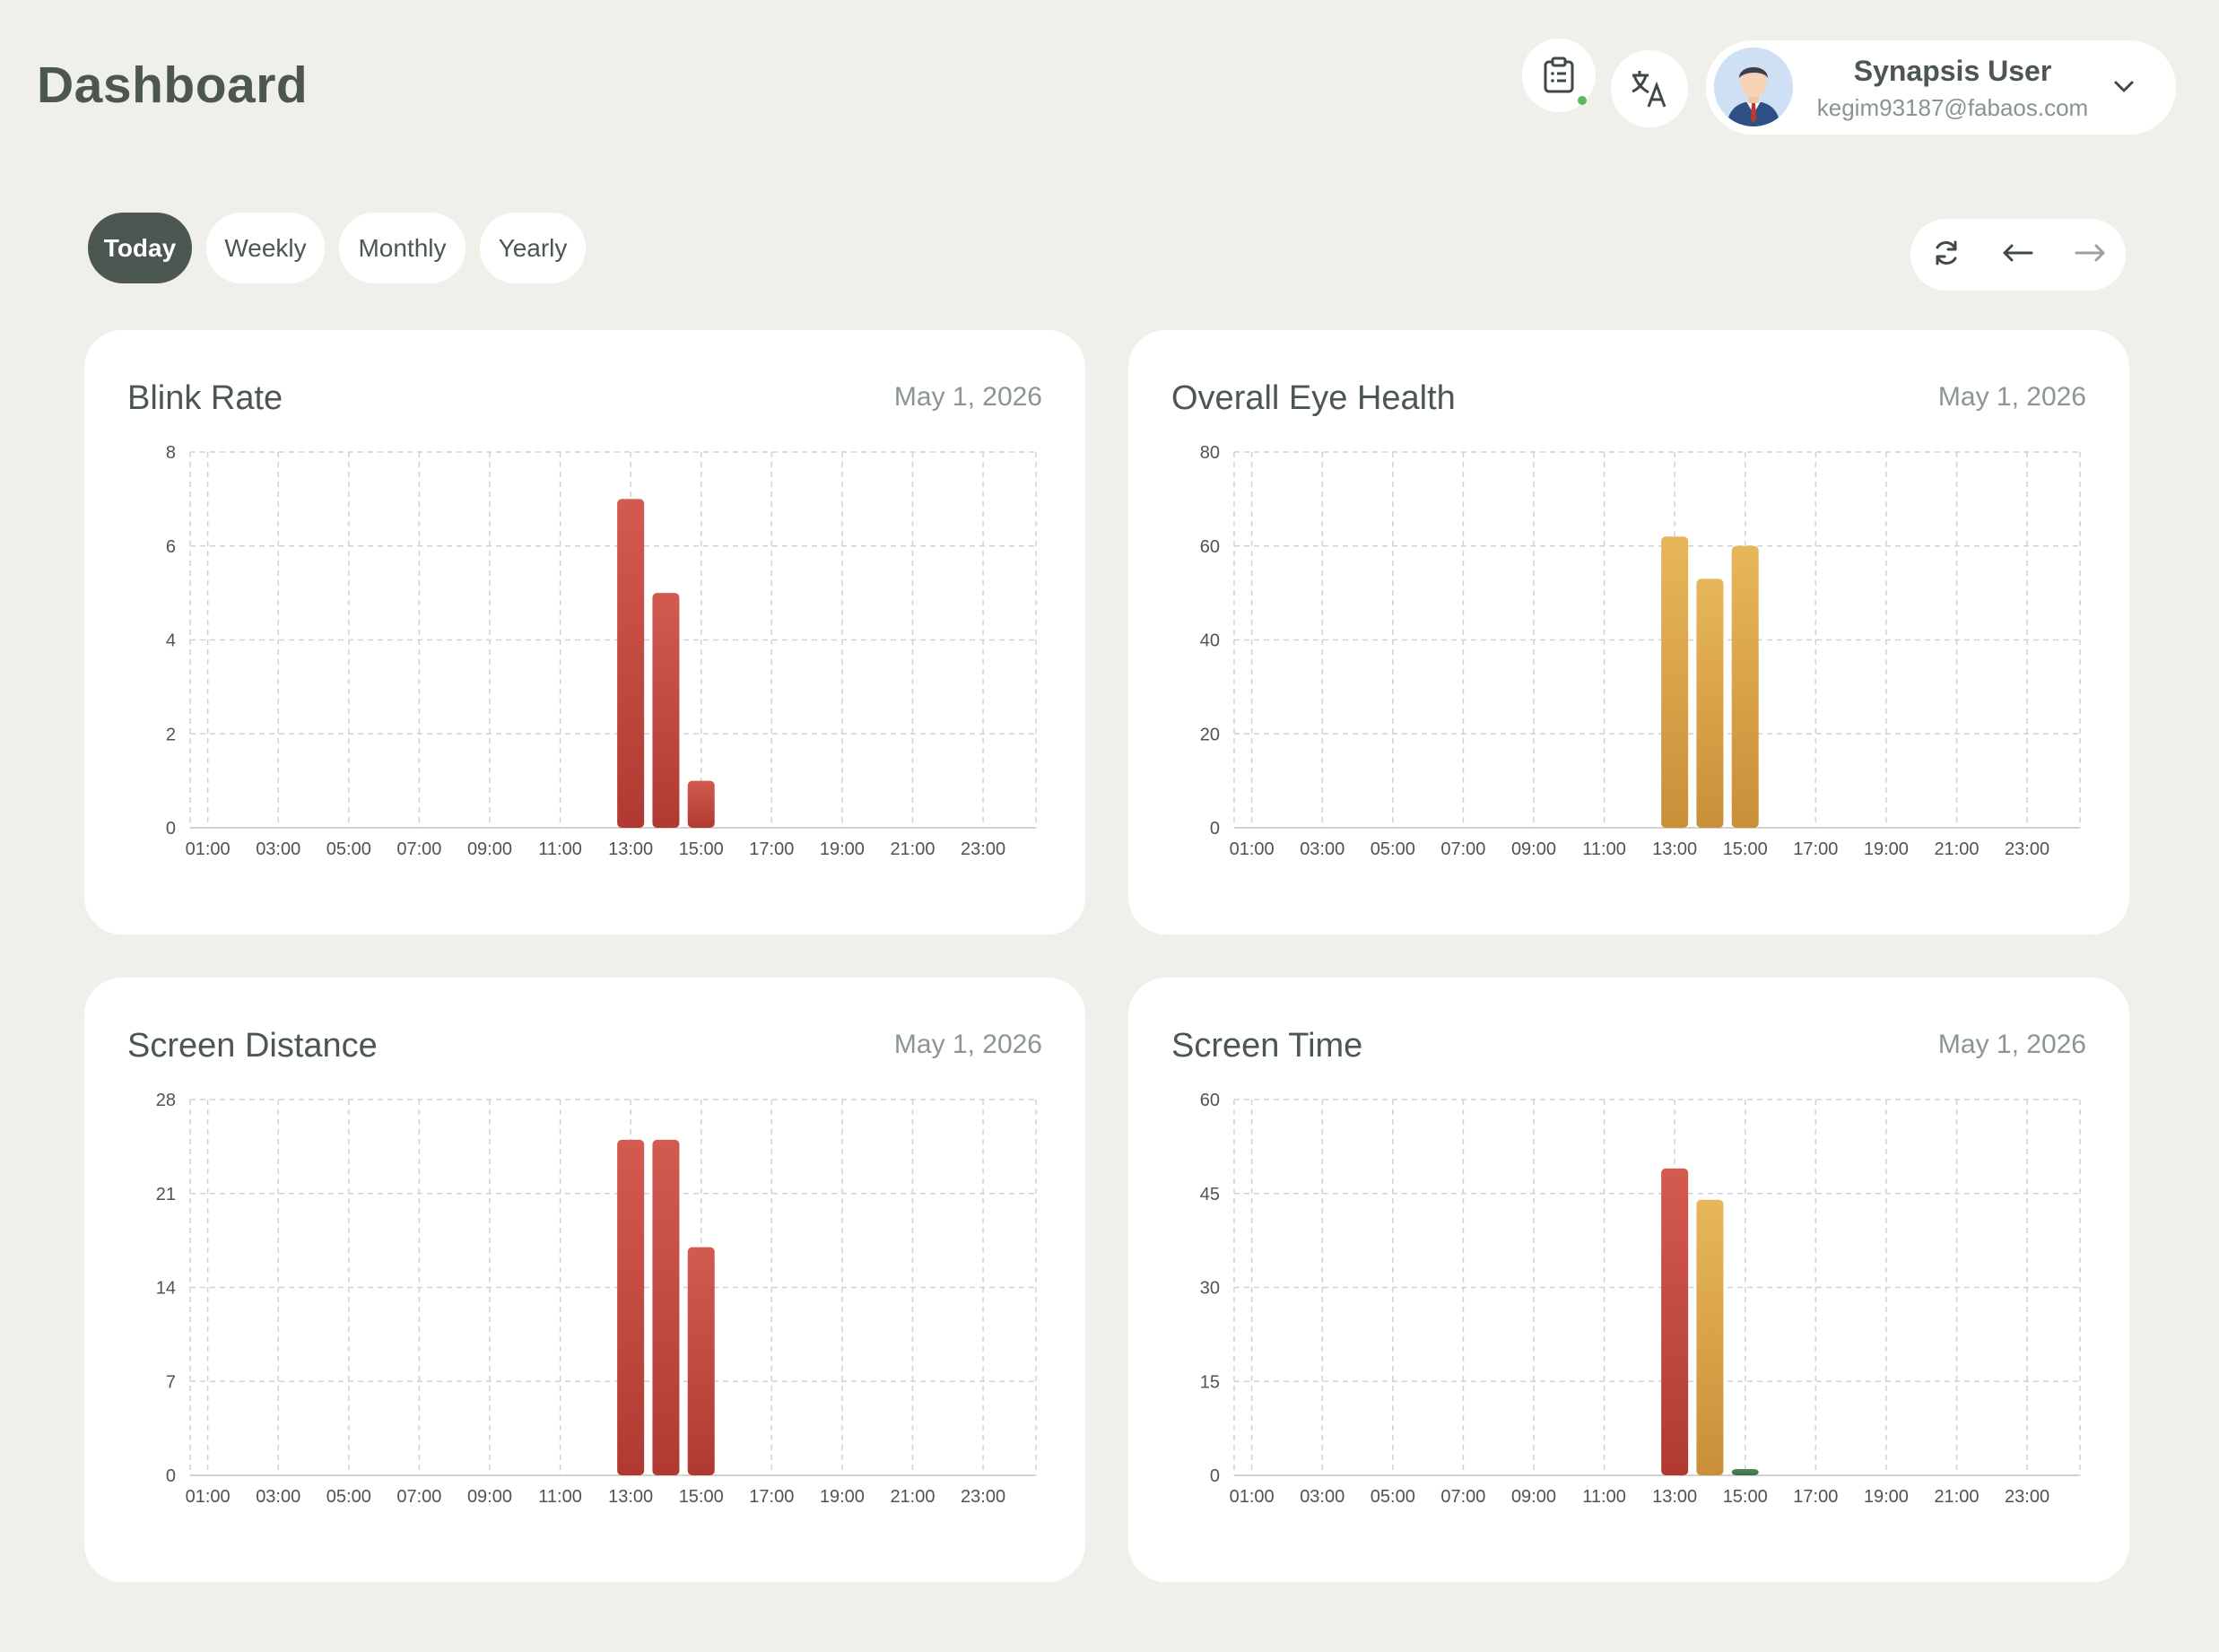 Image resolution: width=2219 pixels, height=1652 pixels. Describe the element at coordinates (1210, 641) in the screenshot. I see `y-tick-label: 40` at that location.